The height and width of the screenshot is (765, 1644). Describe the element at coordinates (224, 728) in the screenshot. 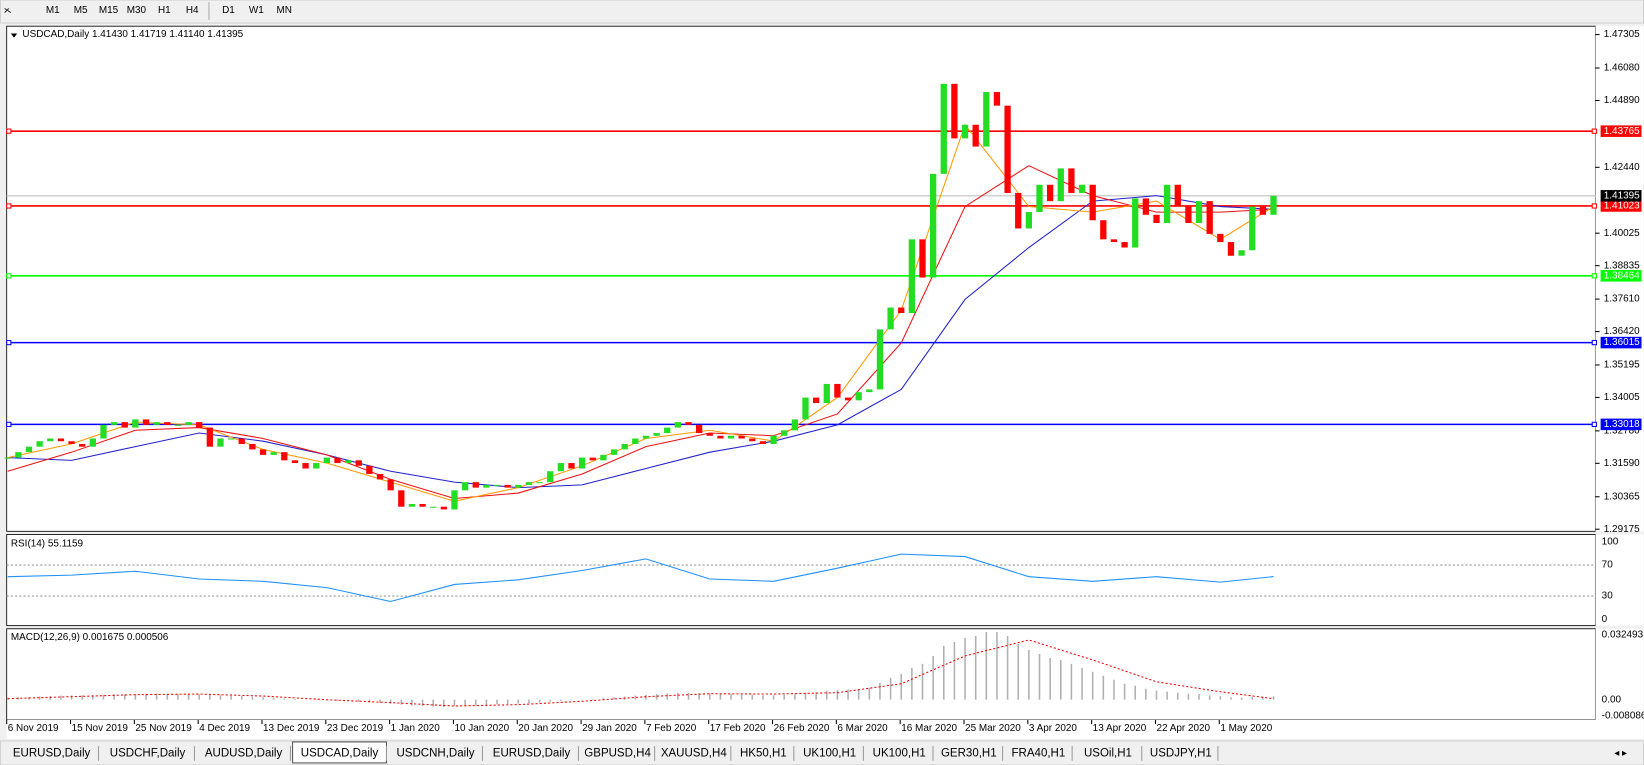

I see `date-label: 4 Dec 2019` at that location.